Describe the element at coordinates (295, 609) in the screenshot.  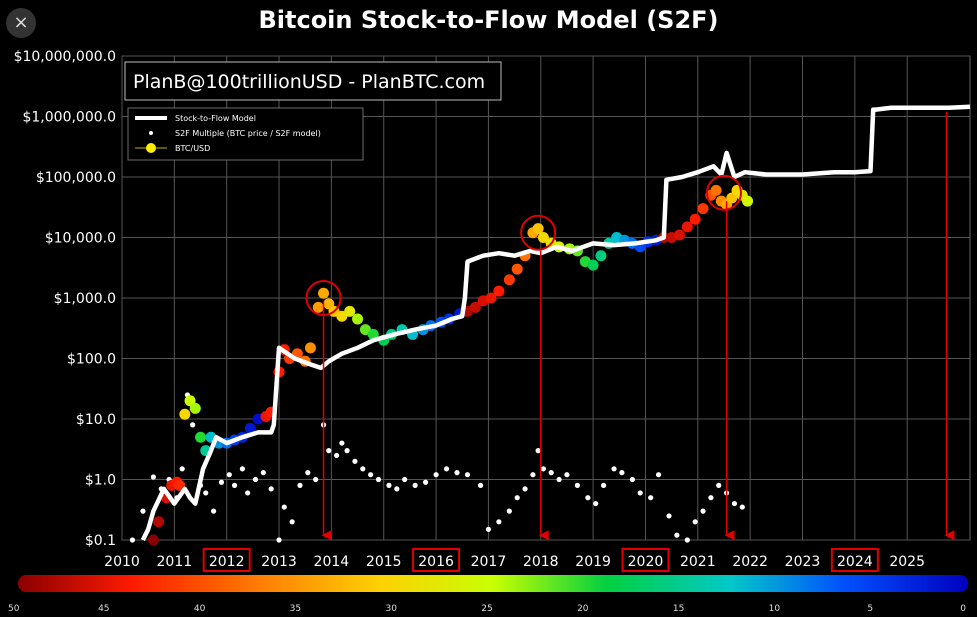
I see `colorbar-label: 35` at that location.